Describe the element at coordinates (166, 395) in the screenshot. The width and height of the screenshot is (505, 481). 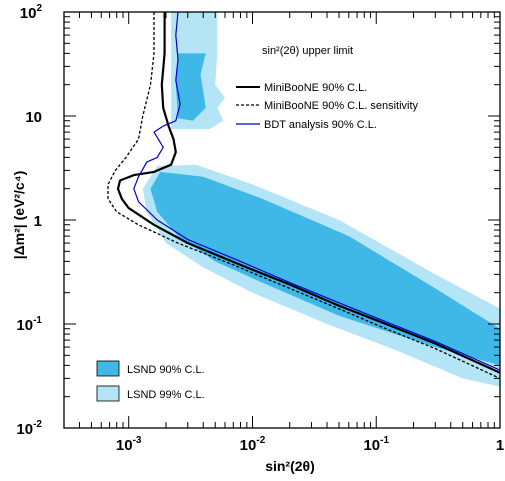
I see `legend-label-lsnd99: LSND 99% C.L.` at that location.